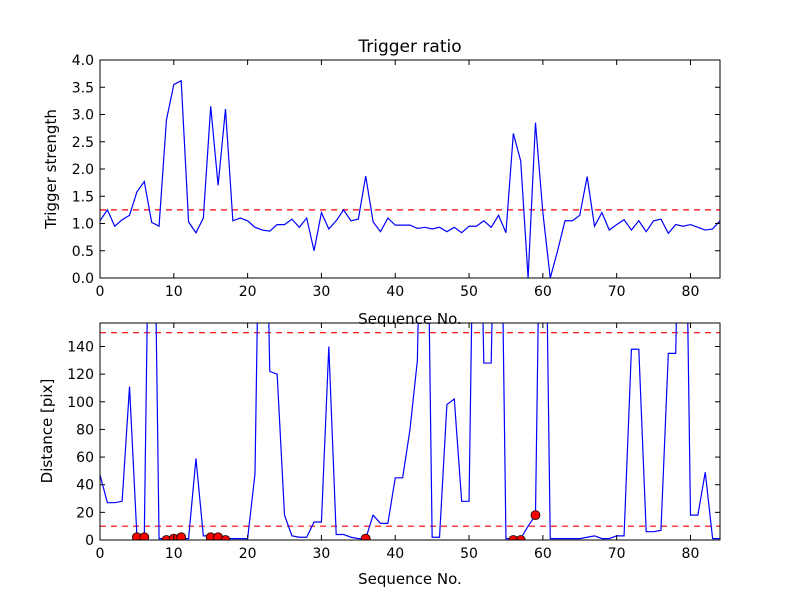 Image resolution: width=800 pixels, height=600 pixels. Describe the element at coordinates (85, 458) in the screenshot. I see `y-tick-label: 60` at that location.